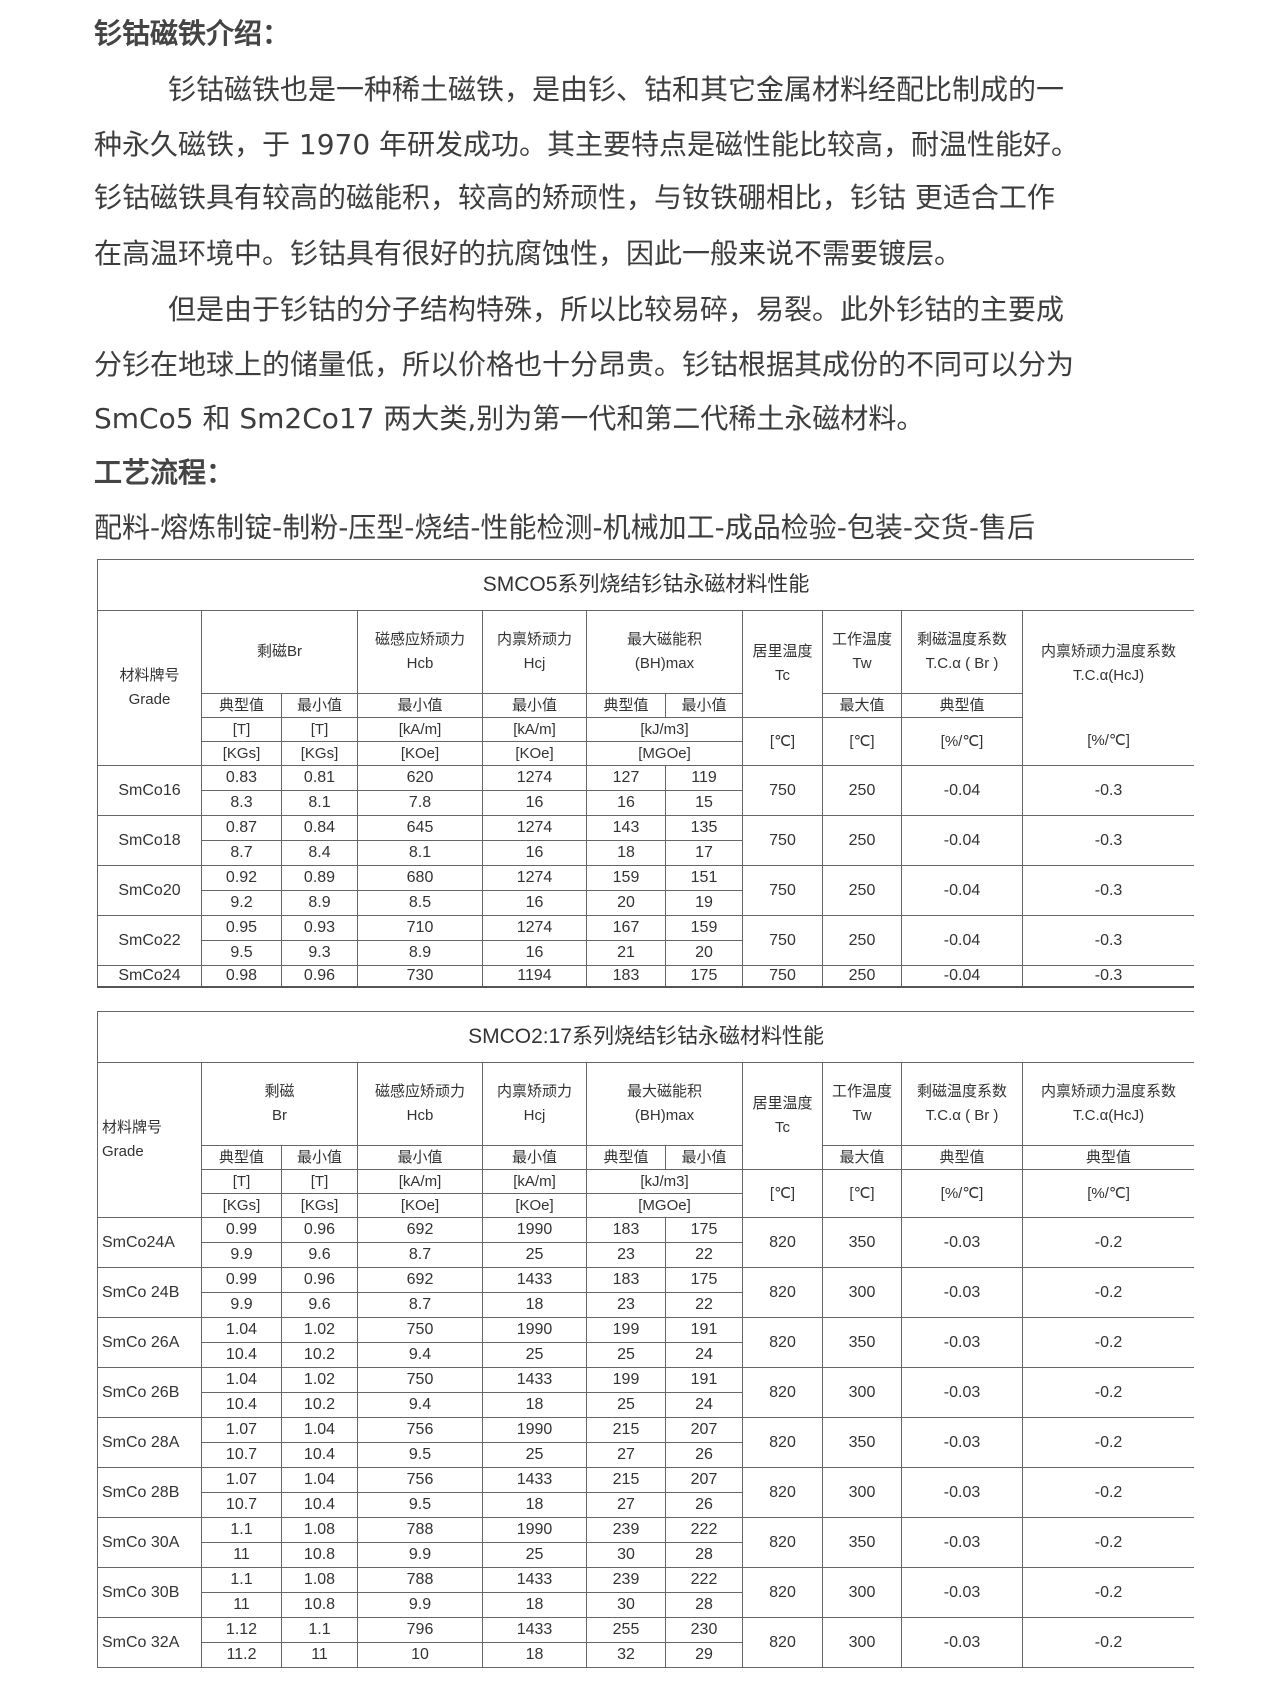 This screenshot has width=1287, height=1690. What do you see at coordinates (420, 1230) in the screenshot?
I see `table-cell: 692` at bounding box center [420, 1230].